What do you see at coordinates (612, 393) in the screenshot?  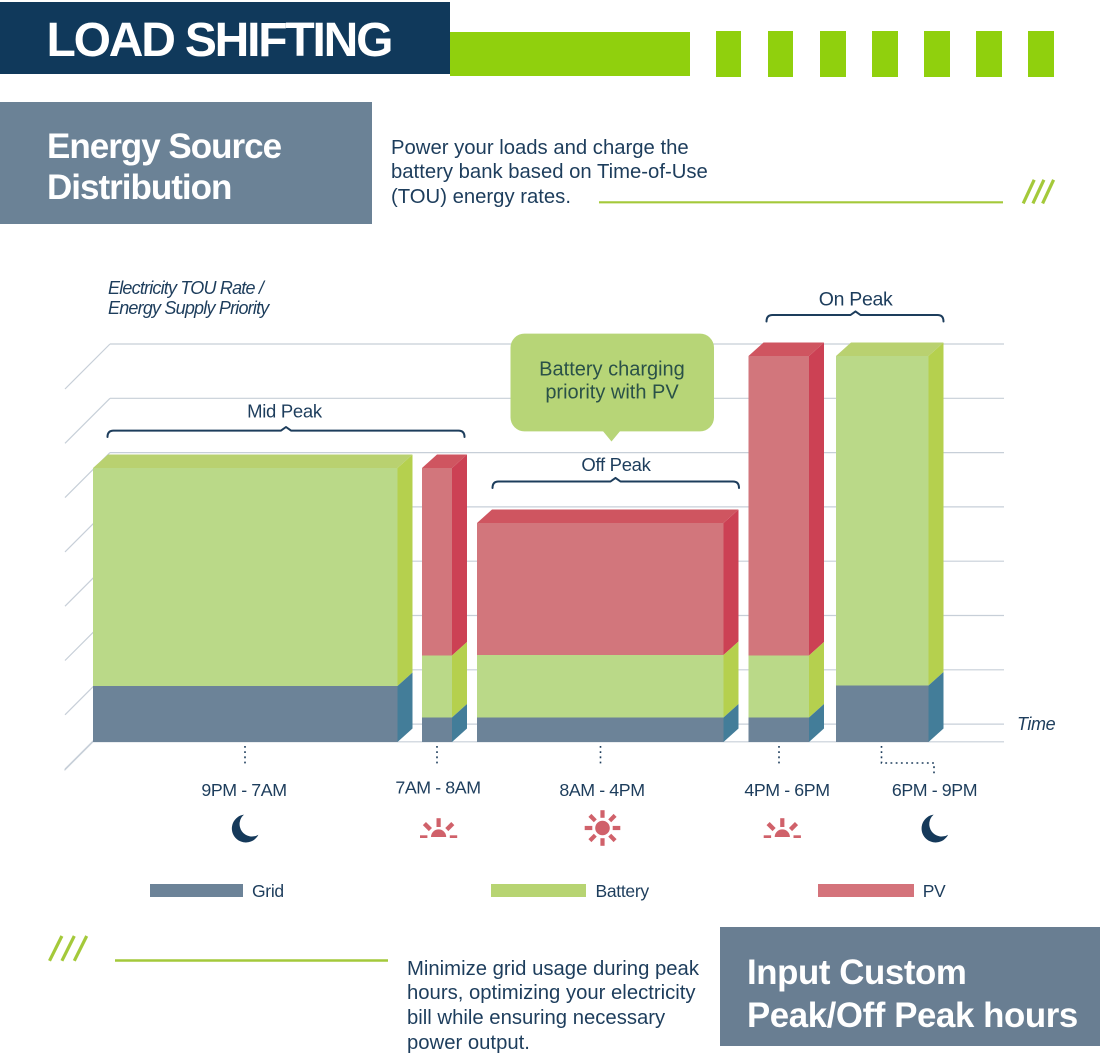 I see `svg-text: priority with PV` at bounding box center [612, 393].